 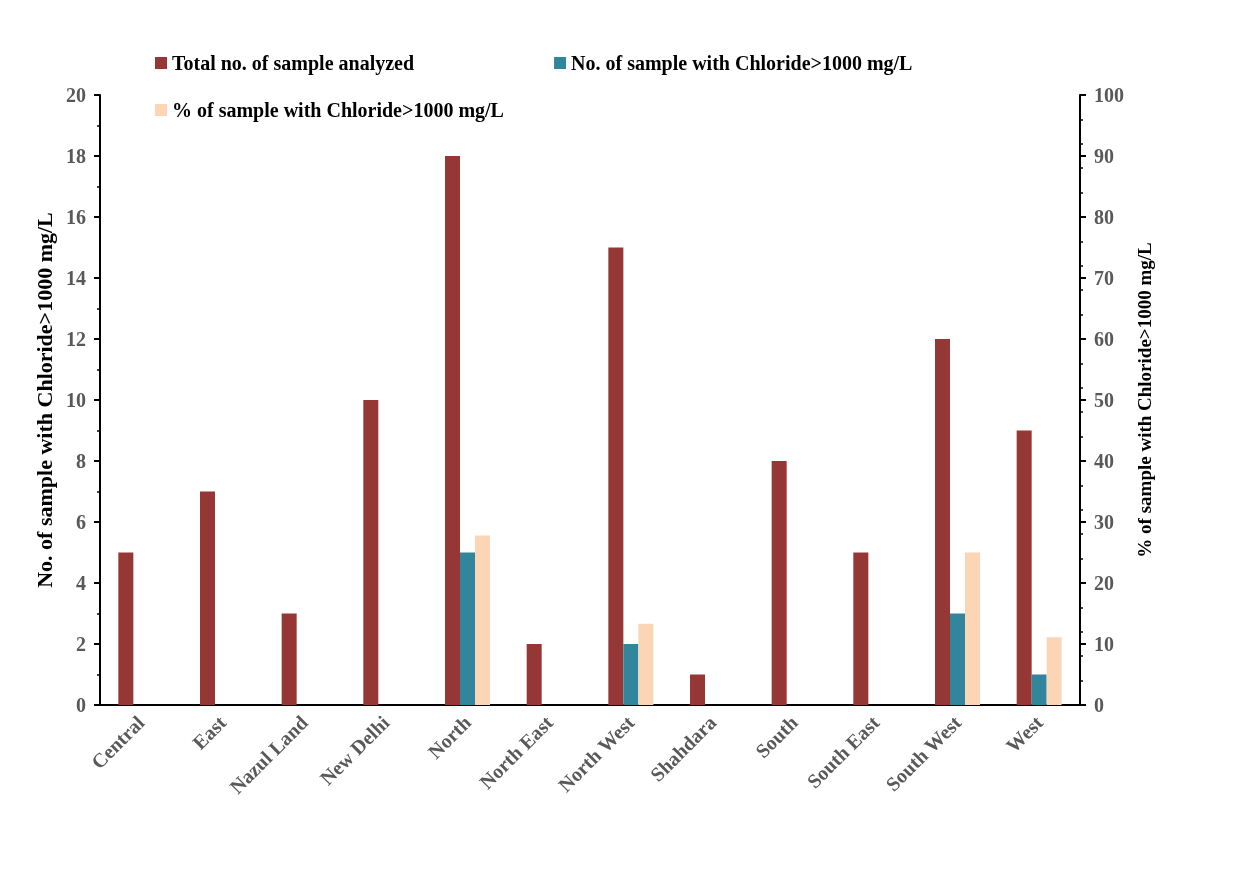 I want to click on legend-label: % of sample with Chloride>1000 mg/L, so click(x=338, y=110).